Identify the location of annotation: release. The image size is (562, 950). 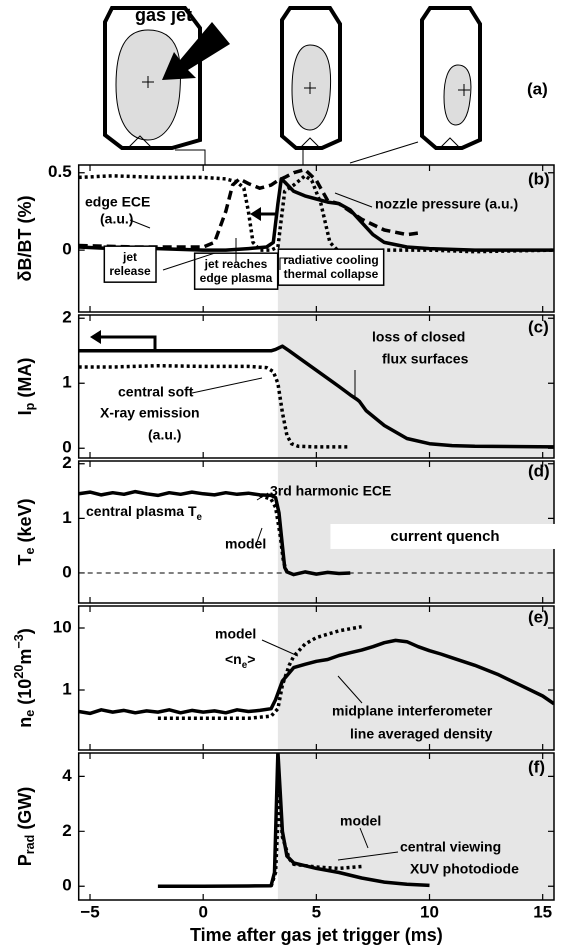
(130, 271).